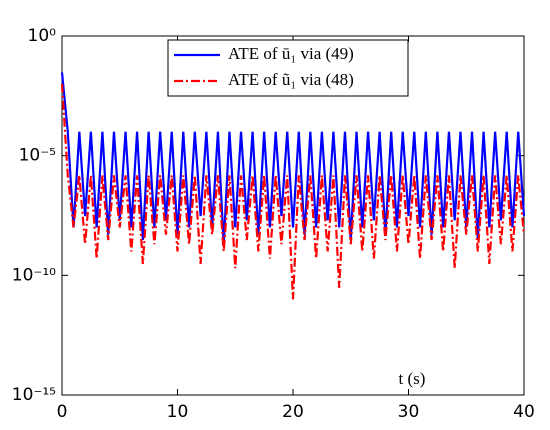 The image size is (550, 430). What do you see at coordinates (288, 68) in the screenshot?
I see `legend-box` at bounding box center [288, 68].